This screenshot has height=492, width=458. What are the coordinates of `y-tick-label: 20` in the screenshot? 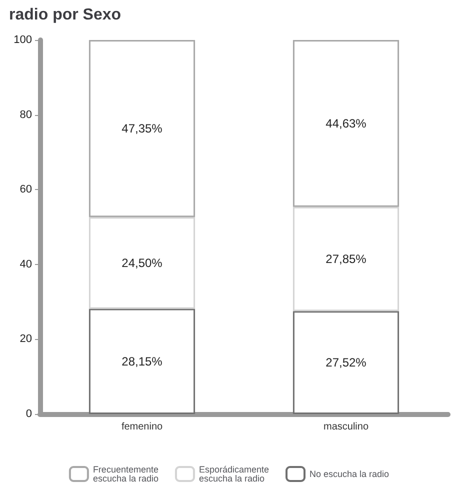 It's located at (26, 339).